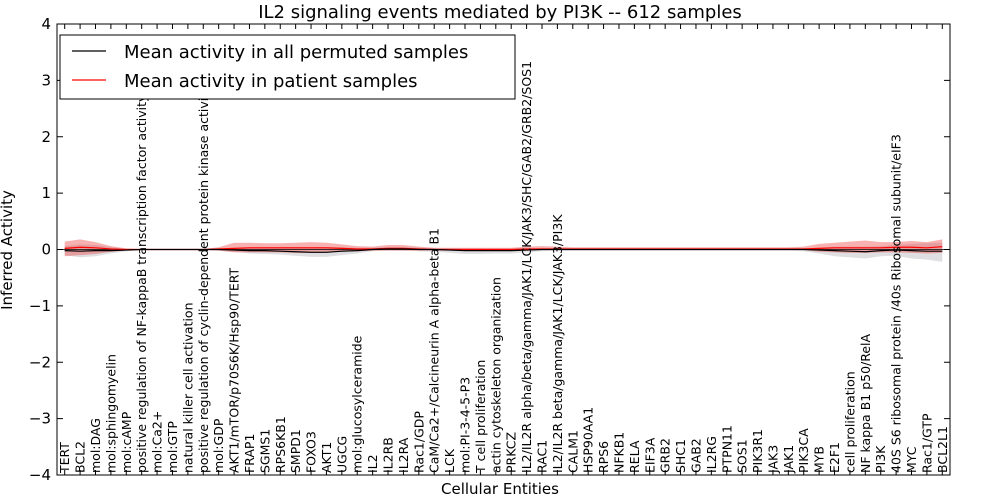  I want to click on y-tick-label: −3, so click(40, 419).